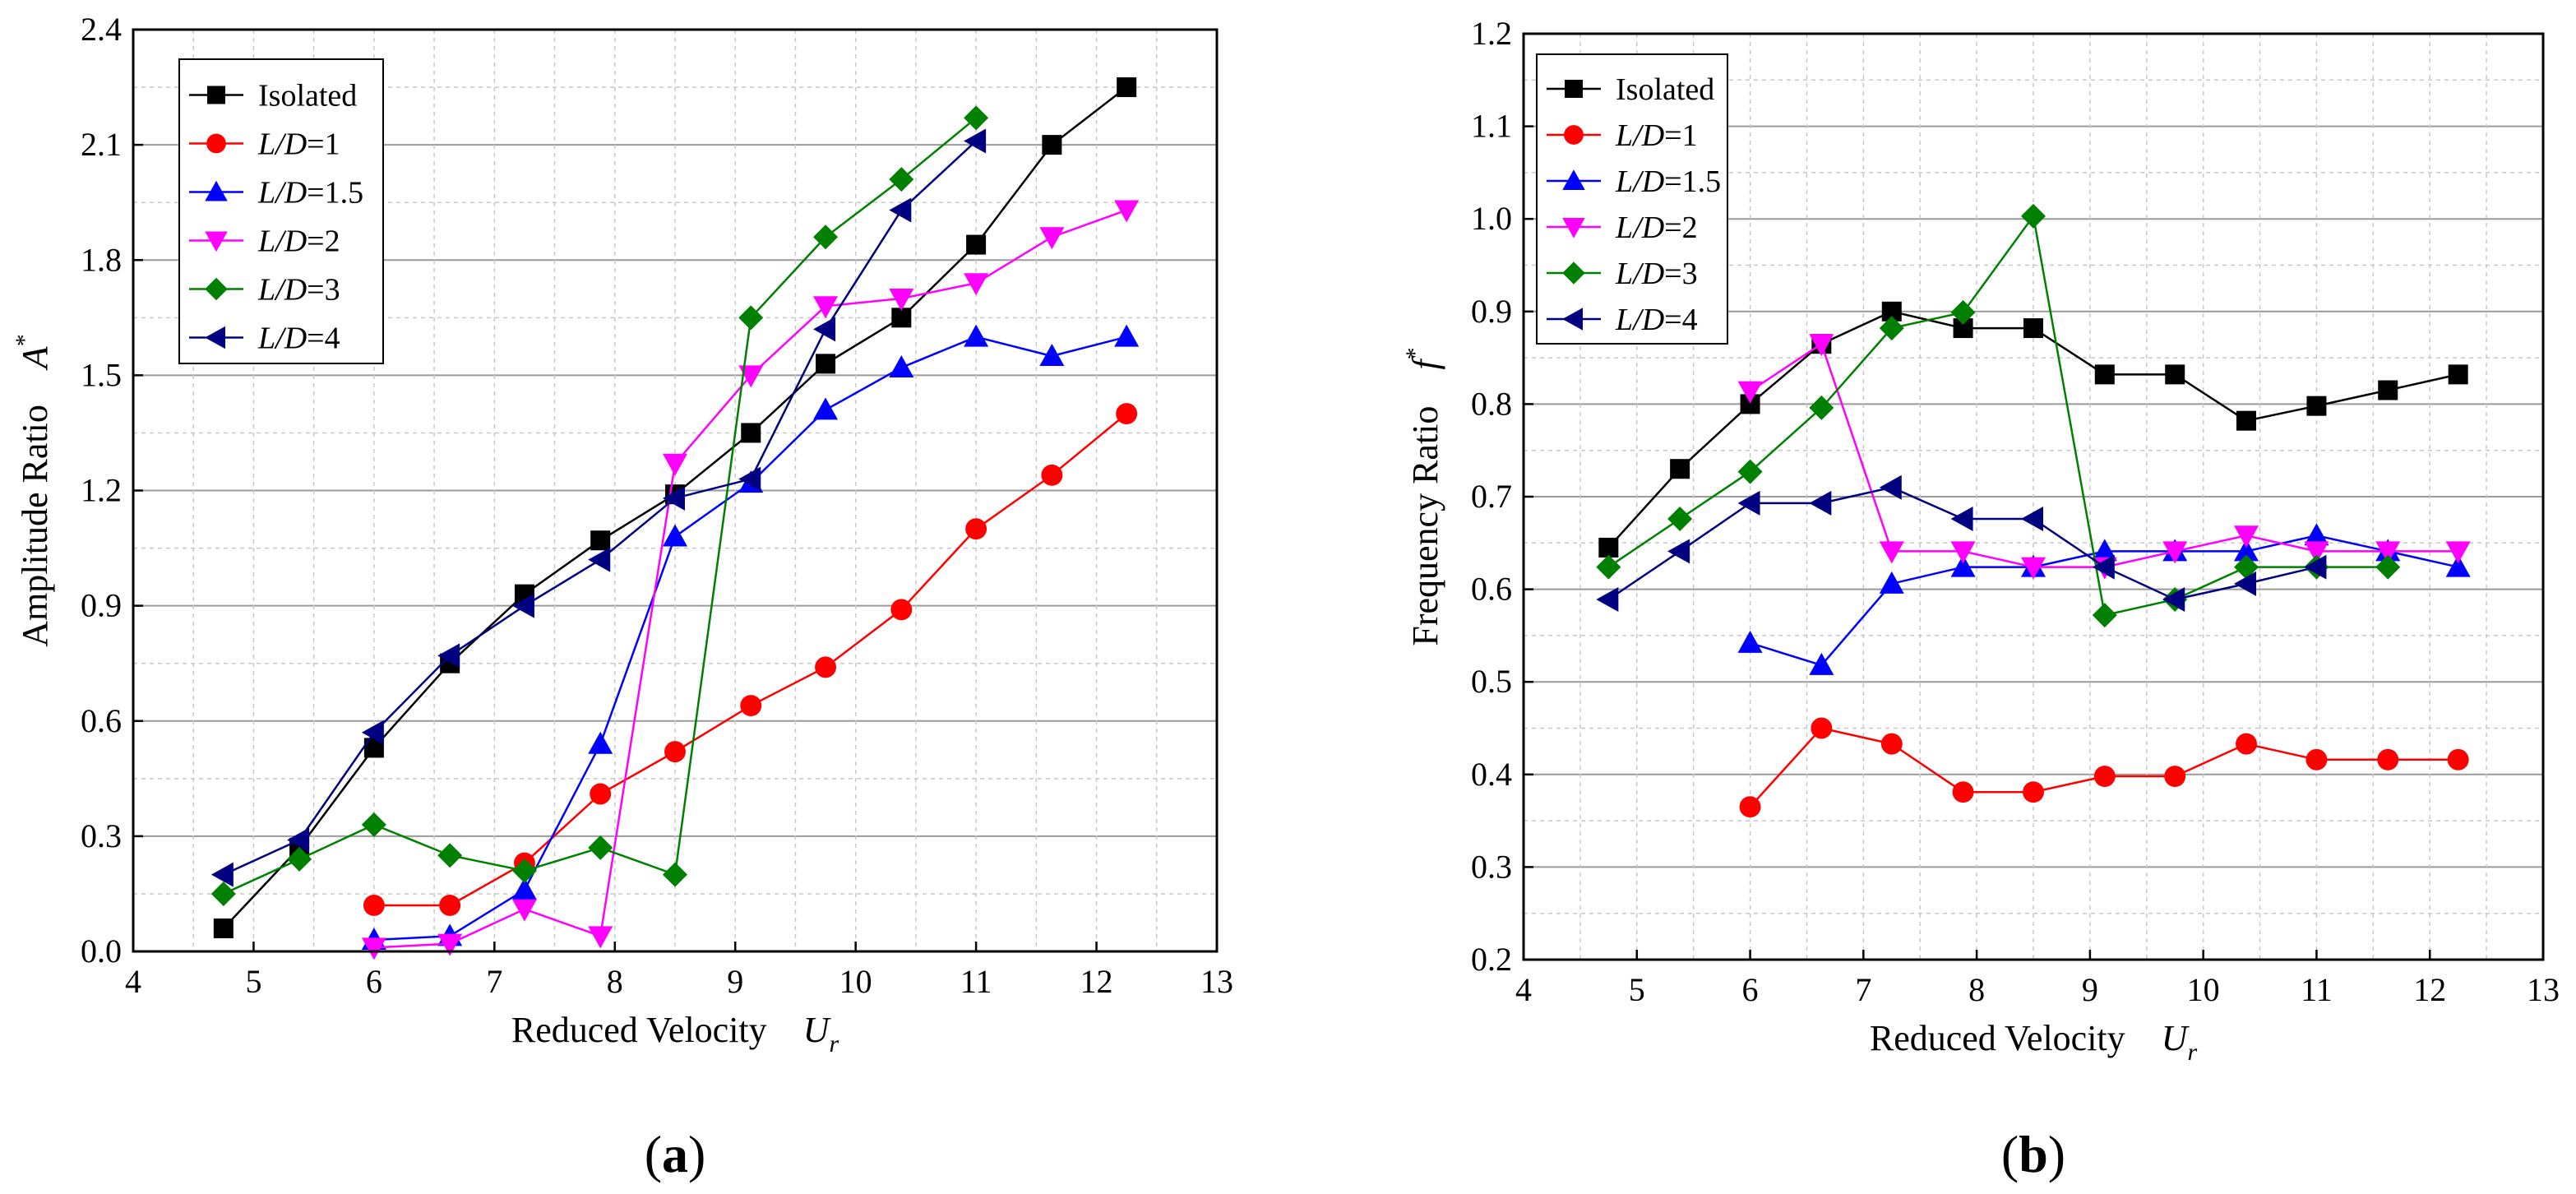 Image resolution: width=2576 pixels, height=1194 pixels. What do you see at coordinates (101, 951) in the screenshot?
I see `y-tick-label: 0.0` at bounding box center [101, 951].